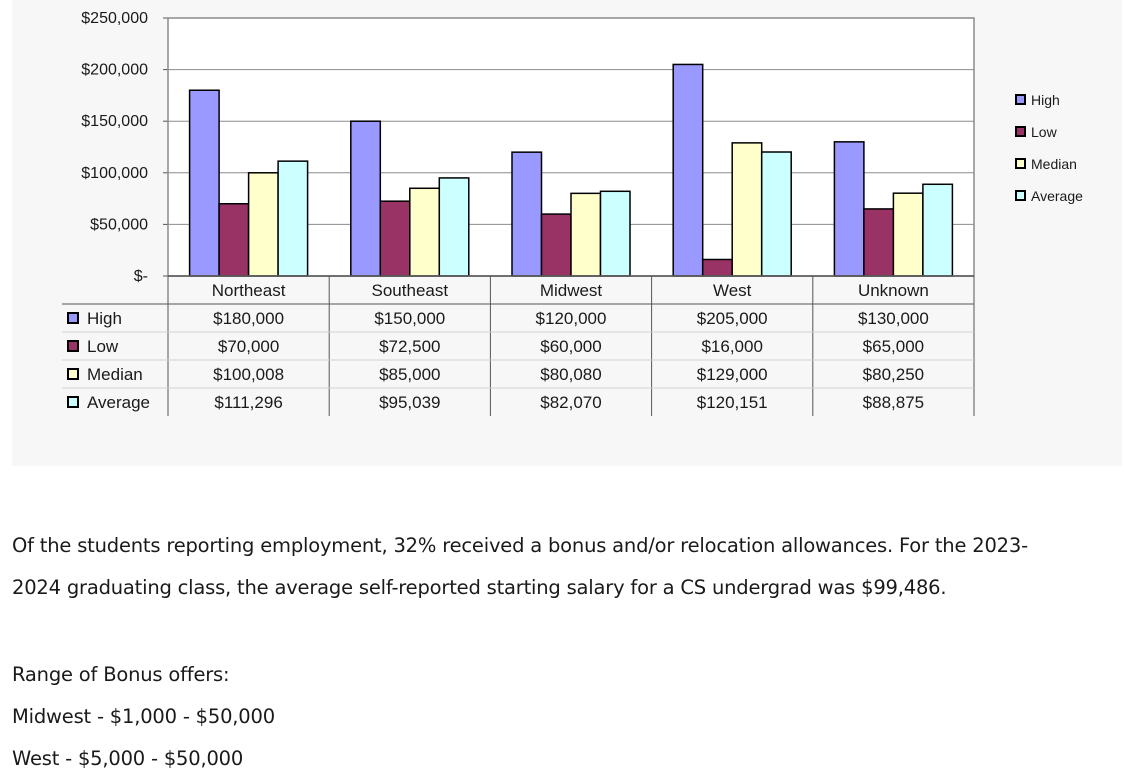 The image size is (1134, 774). Describe the element at coordinates (1044, 132) in the screenshot. I see `legend-label-low: Low` at that location.